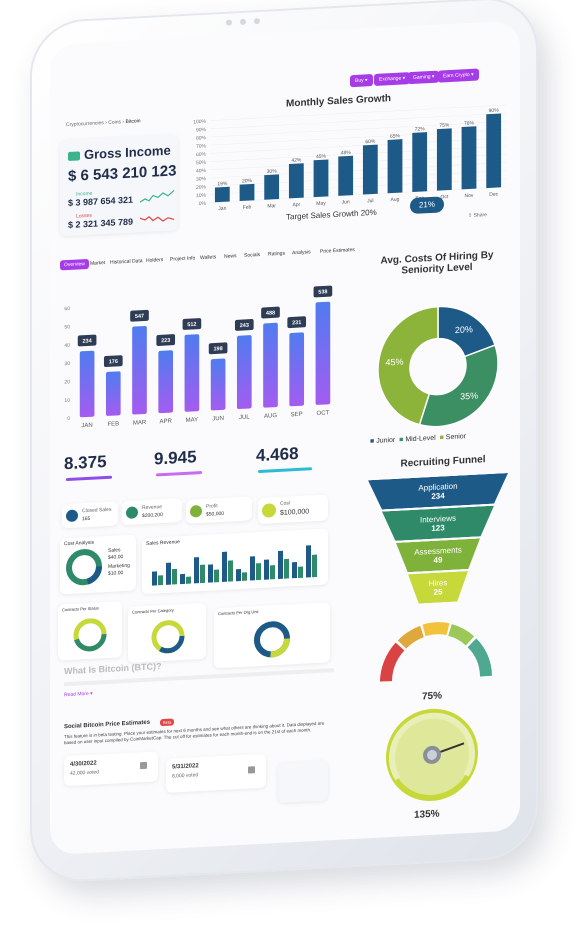  I want to click on sales-bar-label: 42%, so click(296, 160).